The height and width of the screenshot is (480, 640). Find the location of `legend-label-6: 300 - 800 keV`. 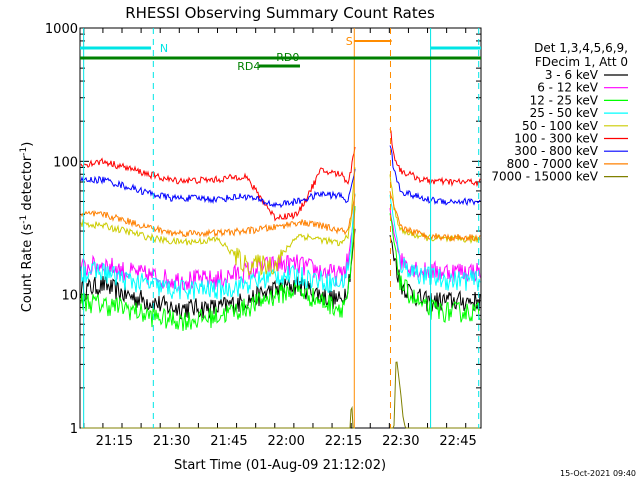

legend-label-6: 300 - 800 keV is located at coordinates (556, 151).